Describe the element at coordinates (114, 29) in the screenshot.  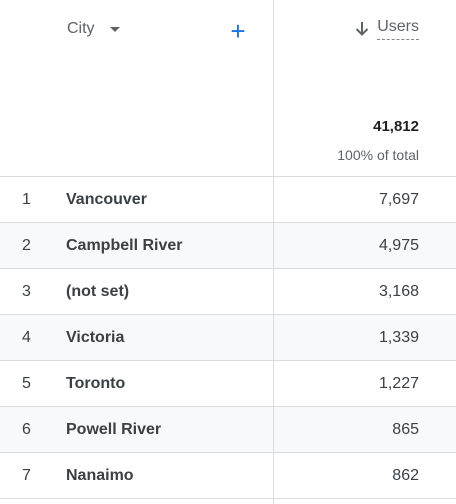
I see `chevron-down-icon` at that location.